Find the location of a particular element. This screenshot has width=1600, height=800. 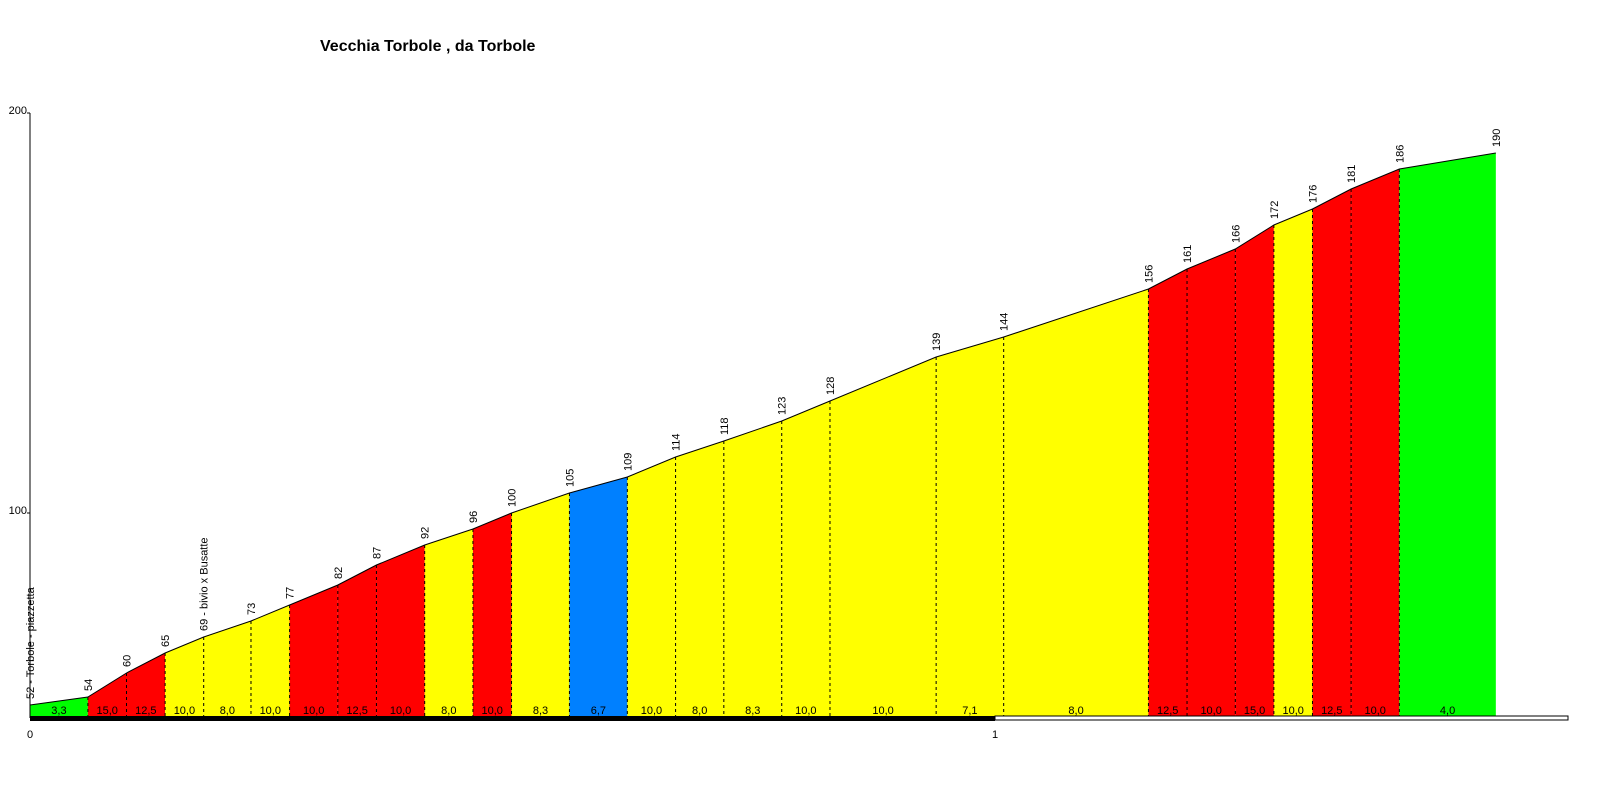

altitude-label: 92 is located at coordinates (426, 533).